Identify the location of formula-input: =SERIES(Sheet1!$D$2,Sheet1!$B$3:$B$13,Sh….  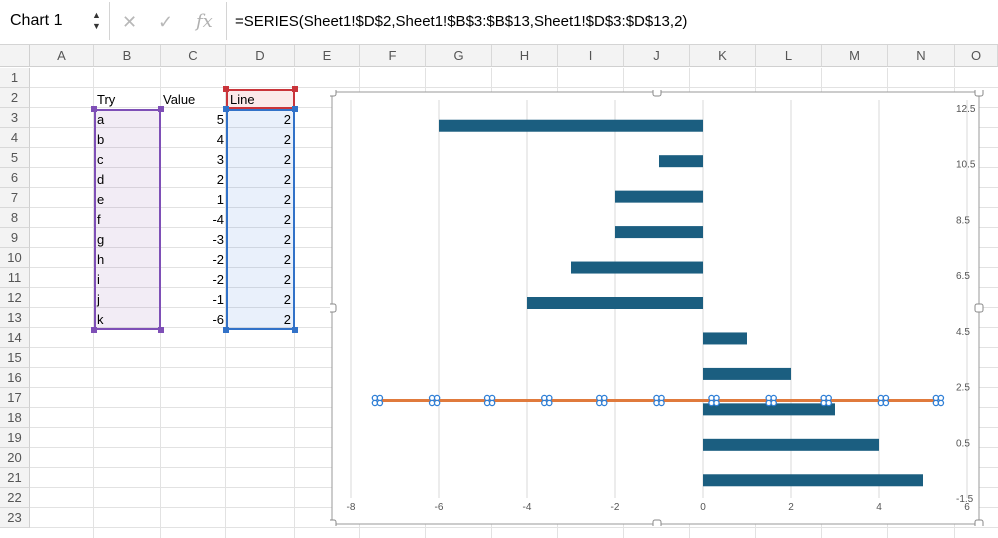
(612, 21).